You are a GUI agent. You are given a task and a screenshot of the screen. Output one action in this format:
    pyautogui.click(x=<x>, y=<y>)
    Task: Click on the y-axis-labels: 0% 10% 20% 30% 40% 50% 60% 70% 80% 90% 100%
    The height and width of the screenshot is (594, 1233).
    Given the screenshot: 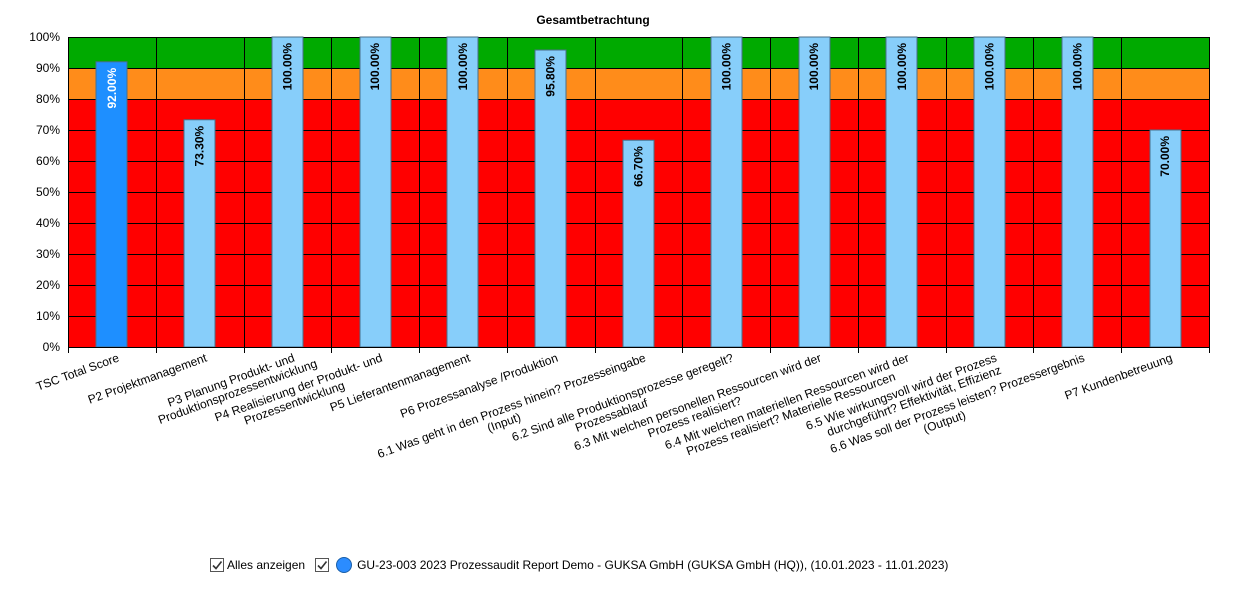 What is the action you would take?
    pyautogui.click(x=44, y=192)
    